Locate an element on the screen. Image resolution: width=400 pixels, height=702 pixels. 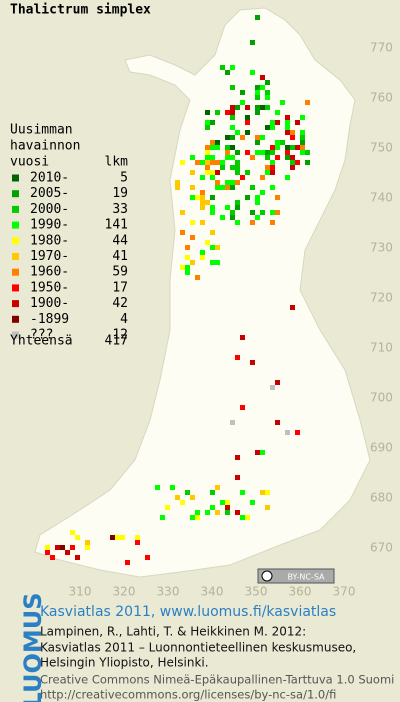
citation: Helsingin Yliopisto, Helsinki. is located at coordinates (124, 663).